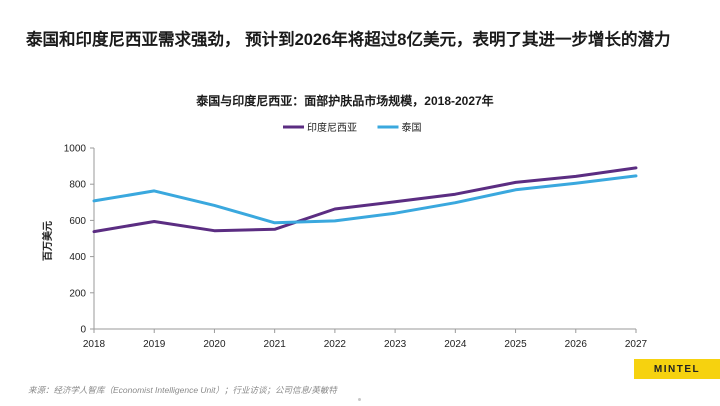  What do you see at coordinates (47, 241) in the screenshot?
I see `y-axis-label: 百万美元` at bounding box center [47, 241].